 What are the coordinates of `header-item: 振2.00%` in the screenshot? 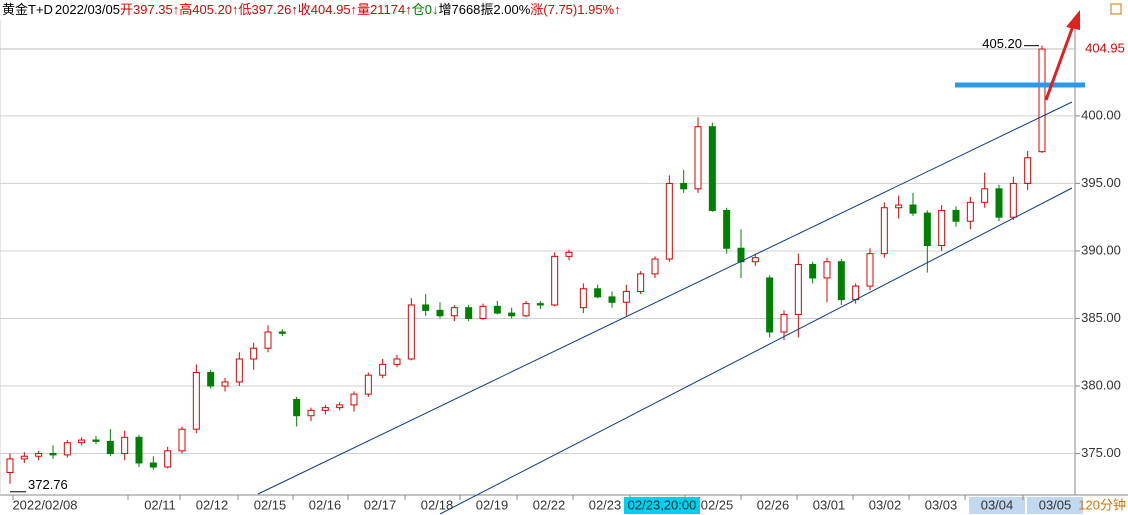 It's located at (505, 9).